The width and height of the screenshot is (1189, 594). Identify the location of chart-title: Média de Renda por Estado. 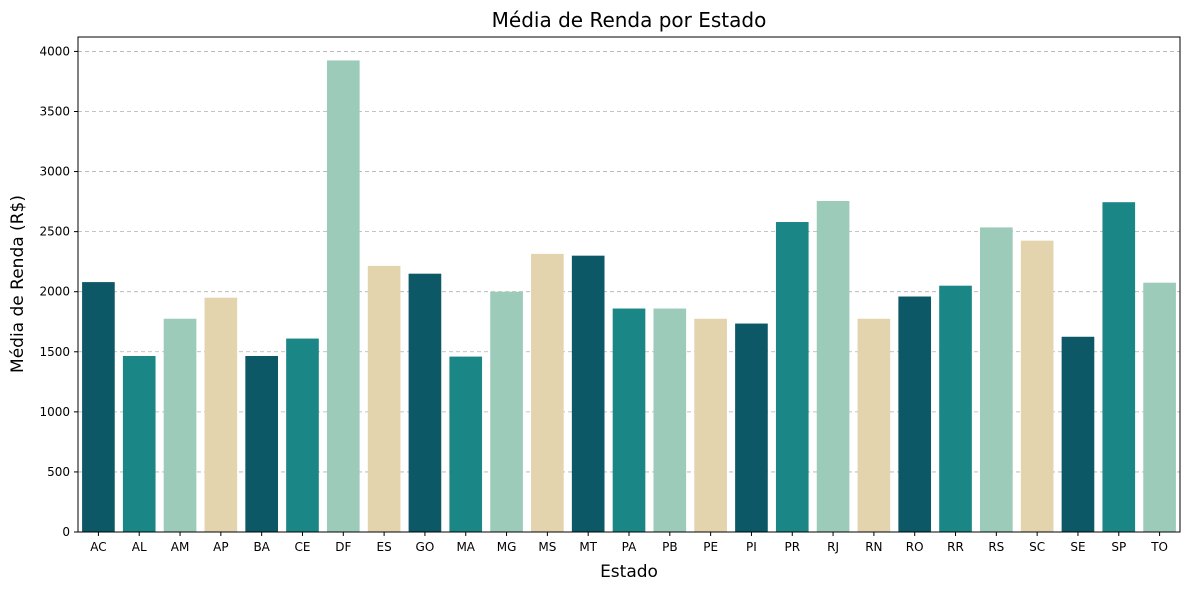
(629, 20).